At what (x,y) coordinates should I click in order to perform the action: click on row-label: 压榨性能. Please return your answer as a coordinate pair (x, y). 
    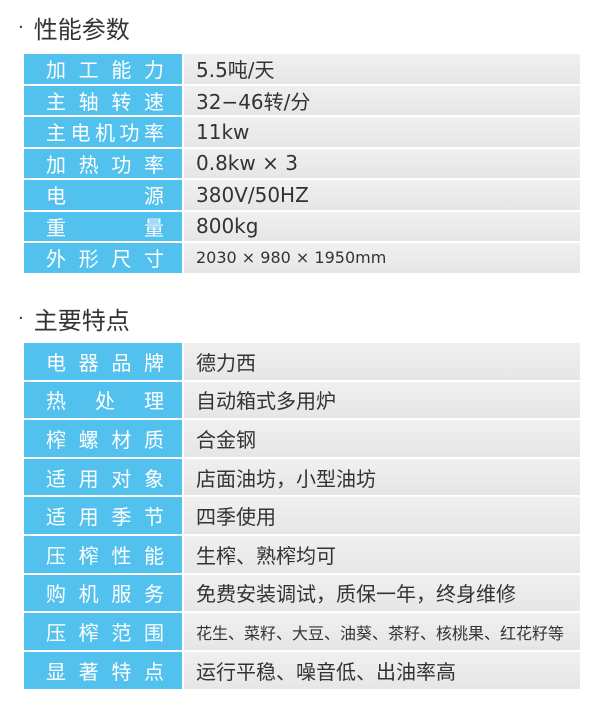
    Looking at the image, I should click on (103, 554).